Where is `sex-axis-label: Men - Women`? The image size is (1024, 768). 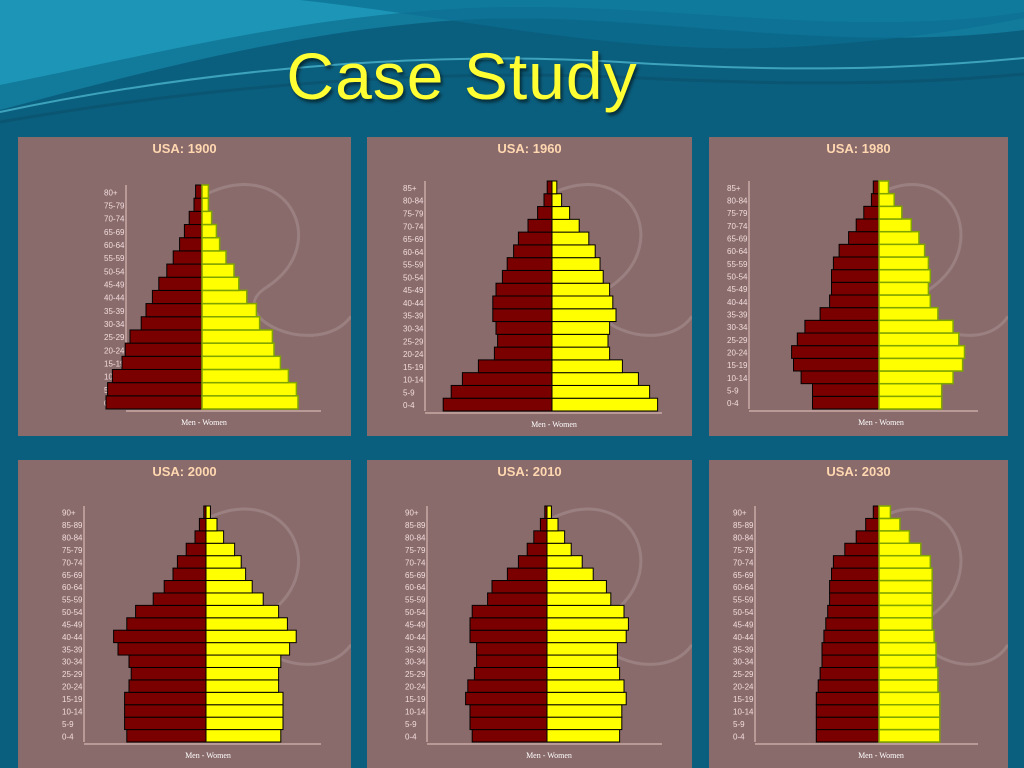
sex-axis-label: Men - Women is located at coordinates (881, 755).